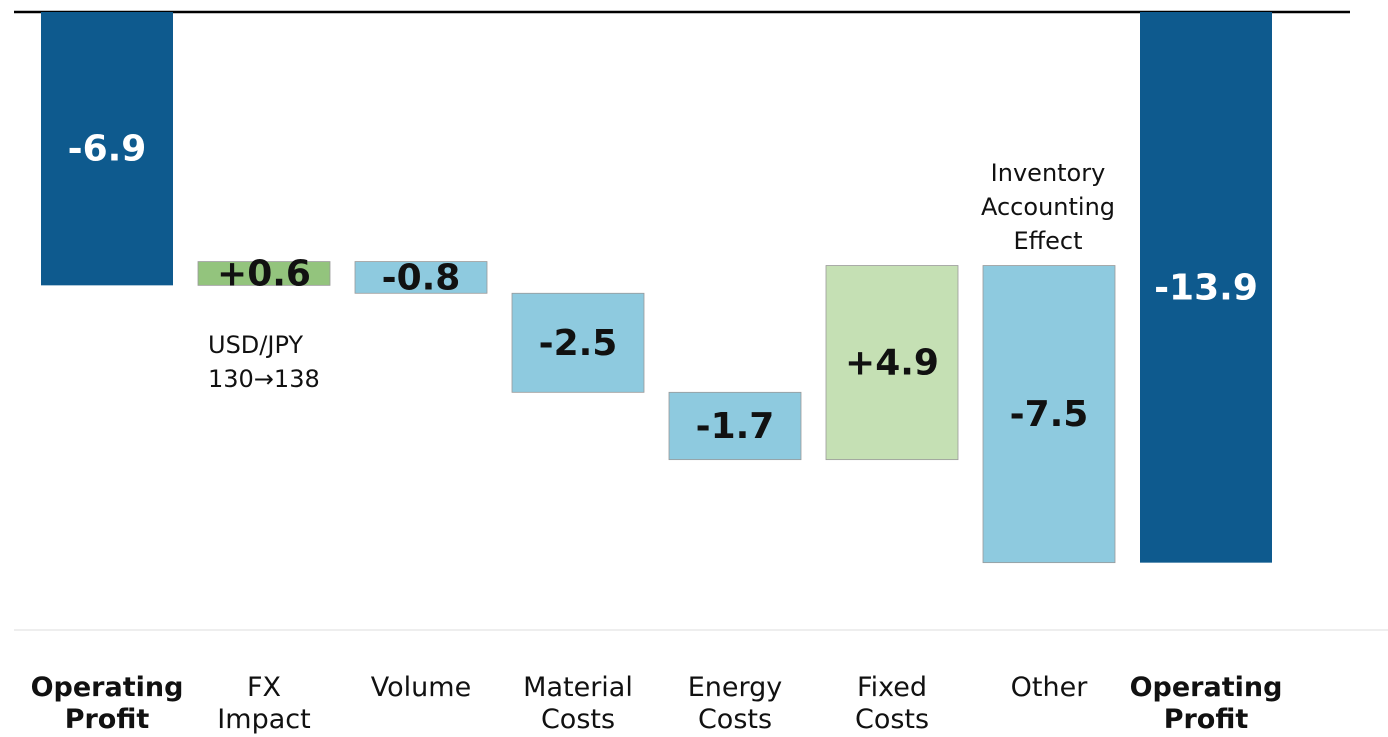 This screenshot has width=1388, height=737. I want to click on value-label: -1.7, so click(735, 426).